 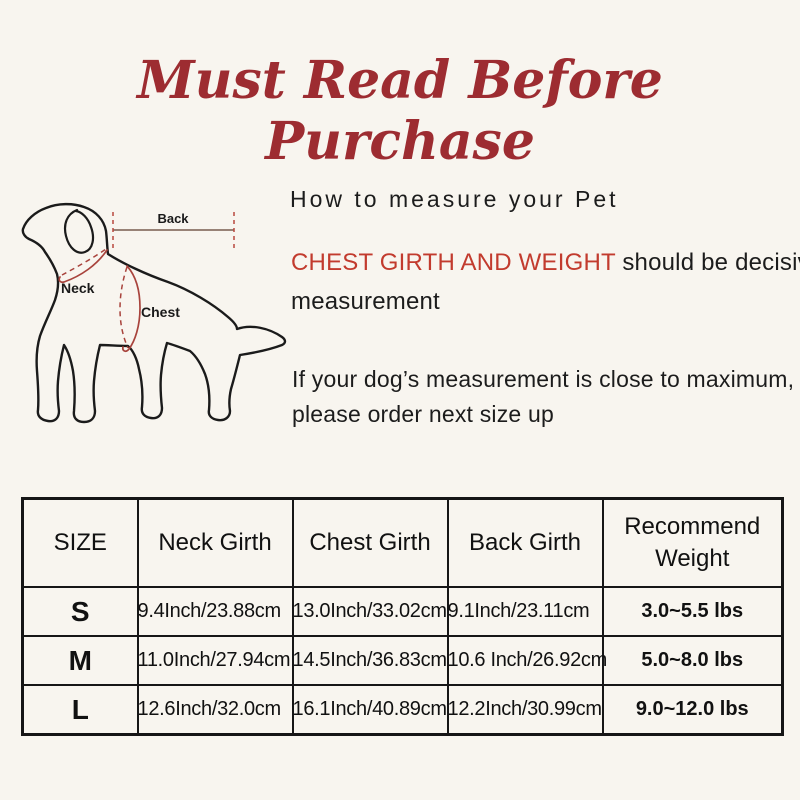 What do you see at coordinates (80, 611) in the screenshot?
I see `size-value: S` at bounding box center [80, 611].